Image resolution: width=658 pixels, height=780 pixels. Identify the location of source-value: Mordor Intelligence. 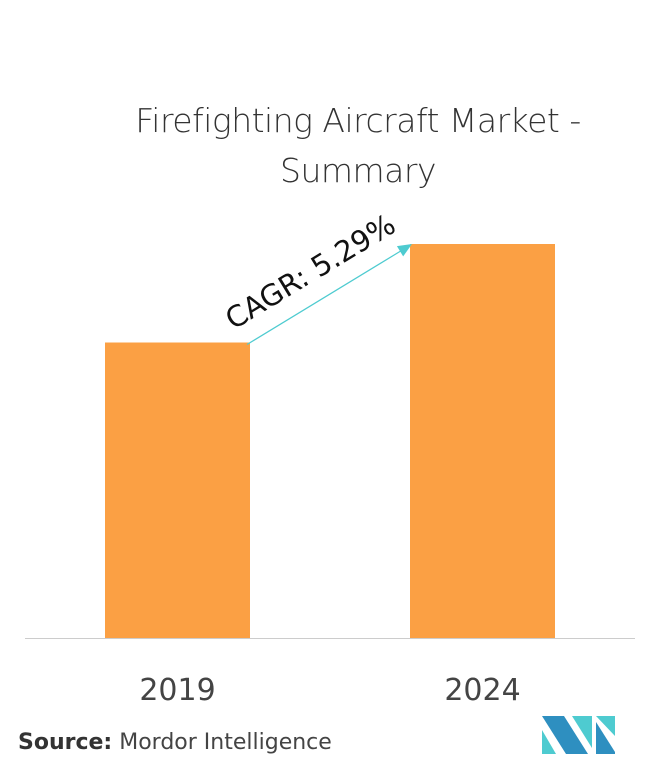
(225, 742).